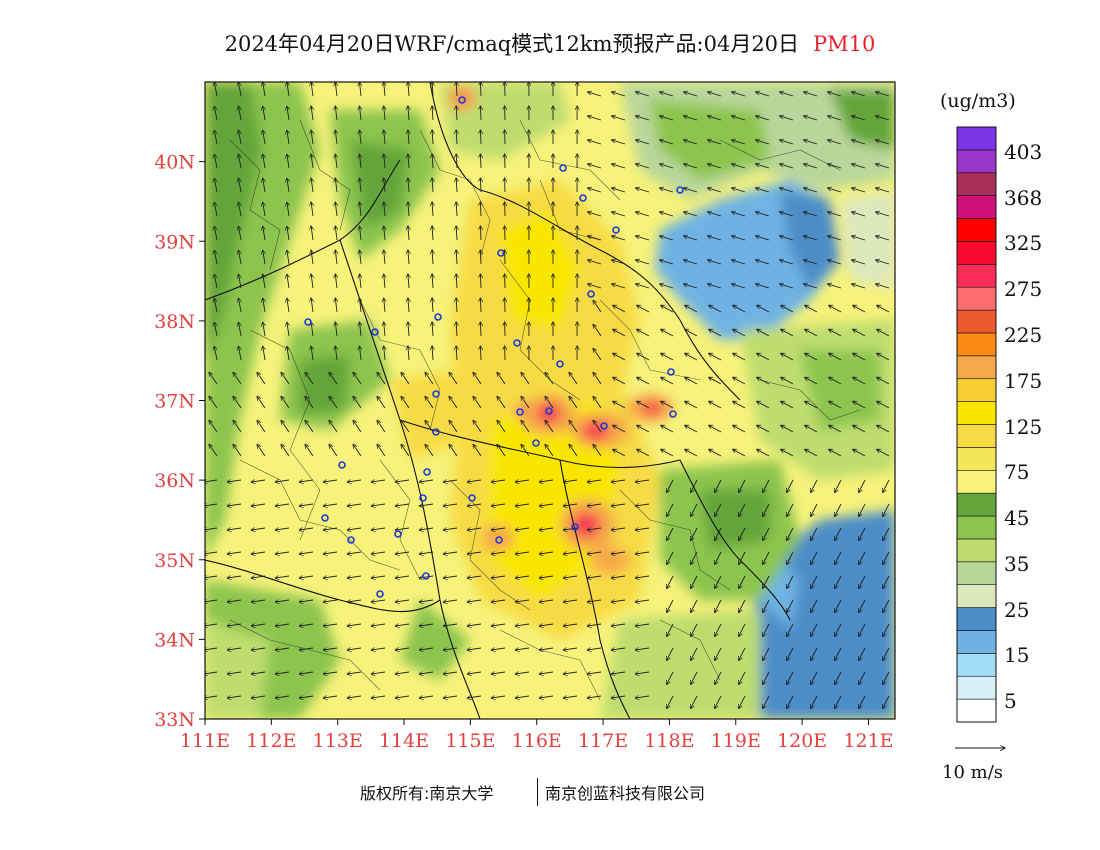  Describe the element at coordinates (517, 343) in the screenshot. I see `city-marker` at that location.